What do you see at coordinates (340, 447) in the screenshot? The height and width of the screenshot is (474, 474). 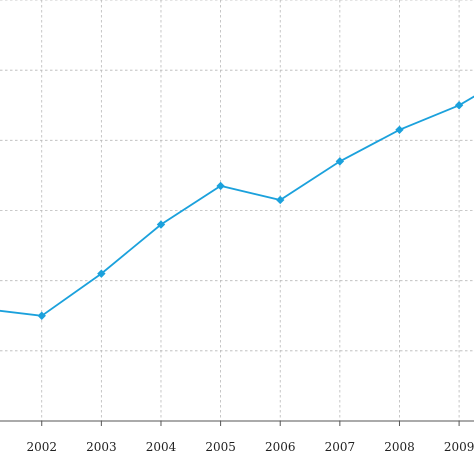 I see `x-tick-label: 2007` at bounding box center [340, 447].